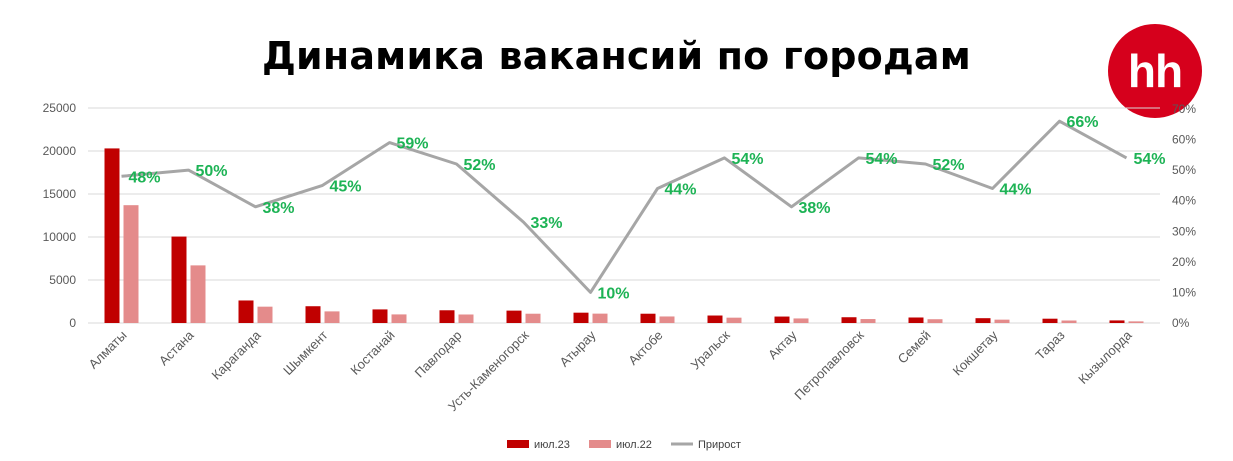 The height and width of the screenshot is (461, 1233). Describe the element at coordinates (60, 215) in the screenshot. I see `left-axis-ticks: 0 5000 10000 15000 20000 25000` at that location.